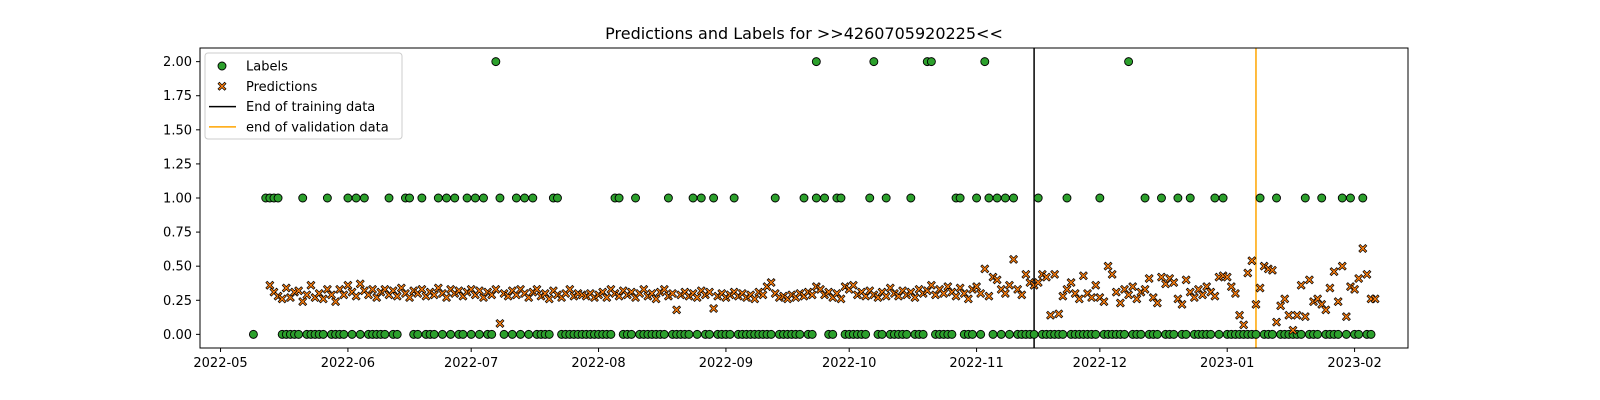 This screenshot has width=1600, height=400. I want to click on y-axis: 0.00 0.25 0.50 0.75 1.00 1.25 1.50 1.75 2.00, so click(181, 199).